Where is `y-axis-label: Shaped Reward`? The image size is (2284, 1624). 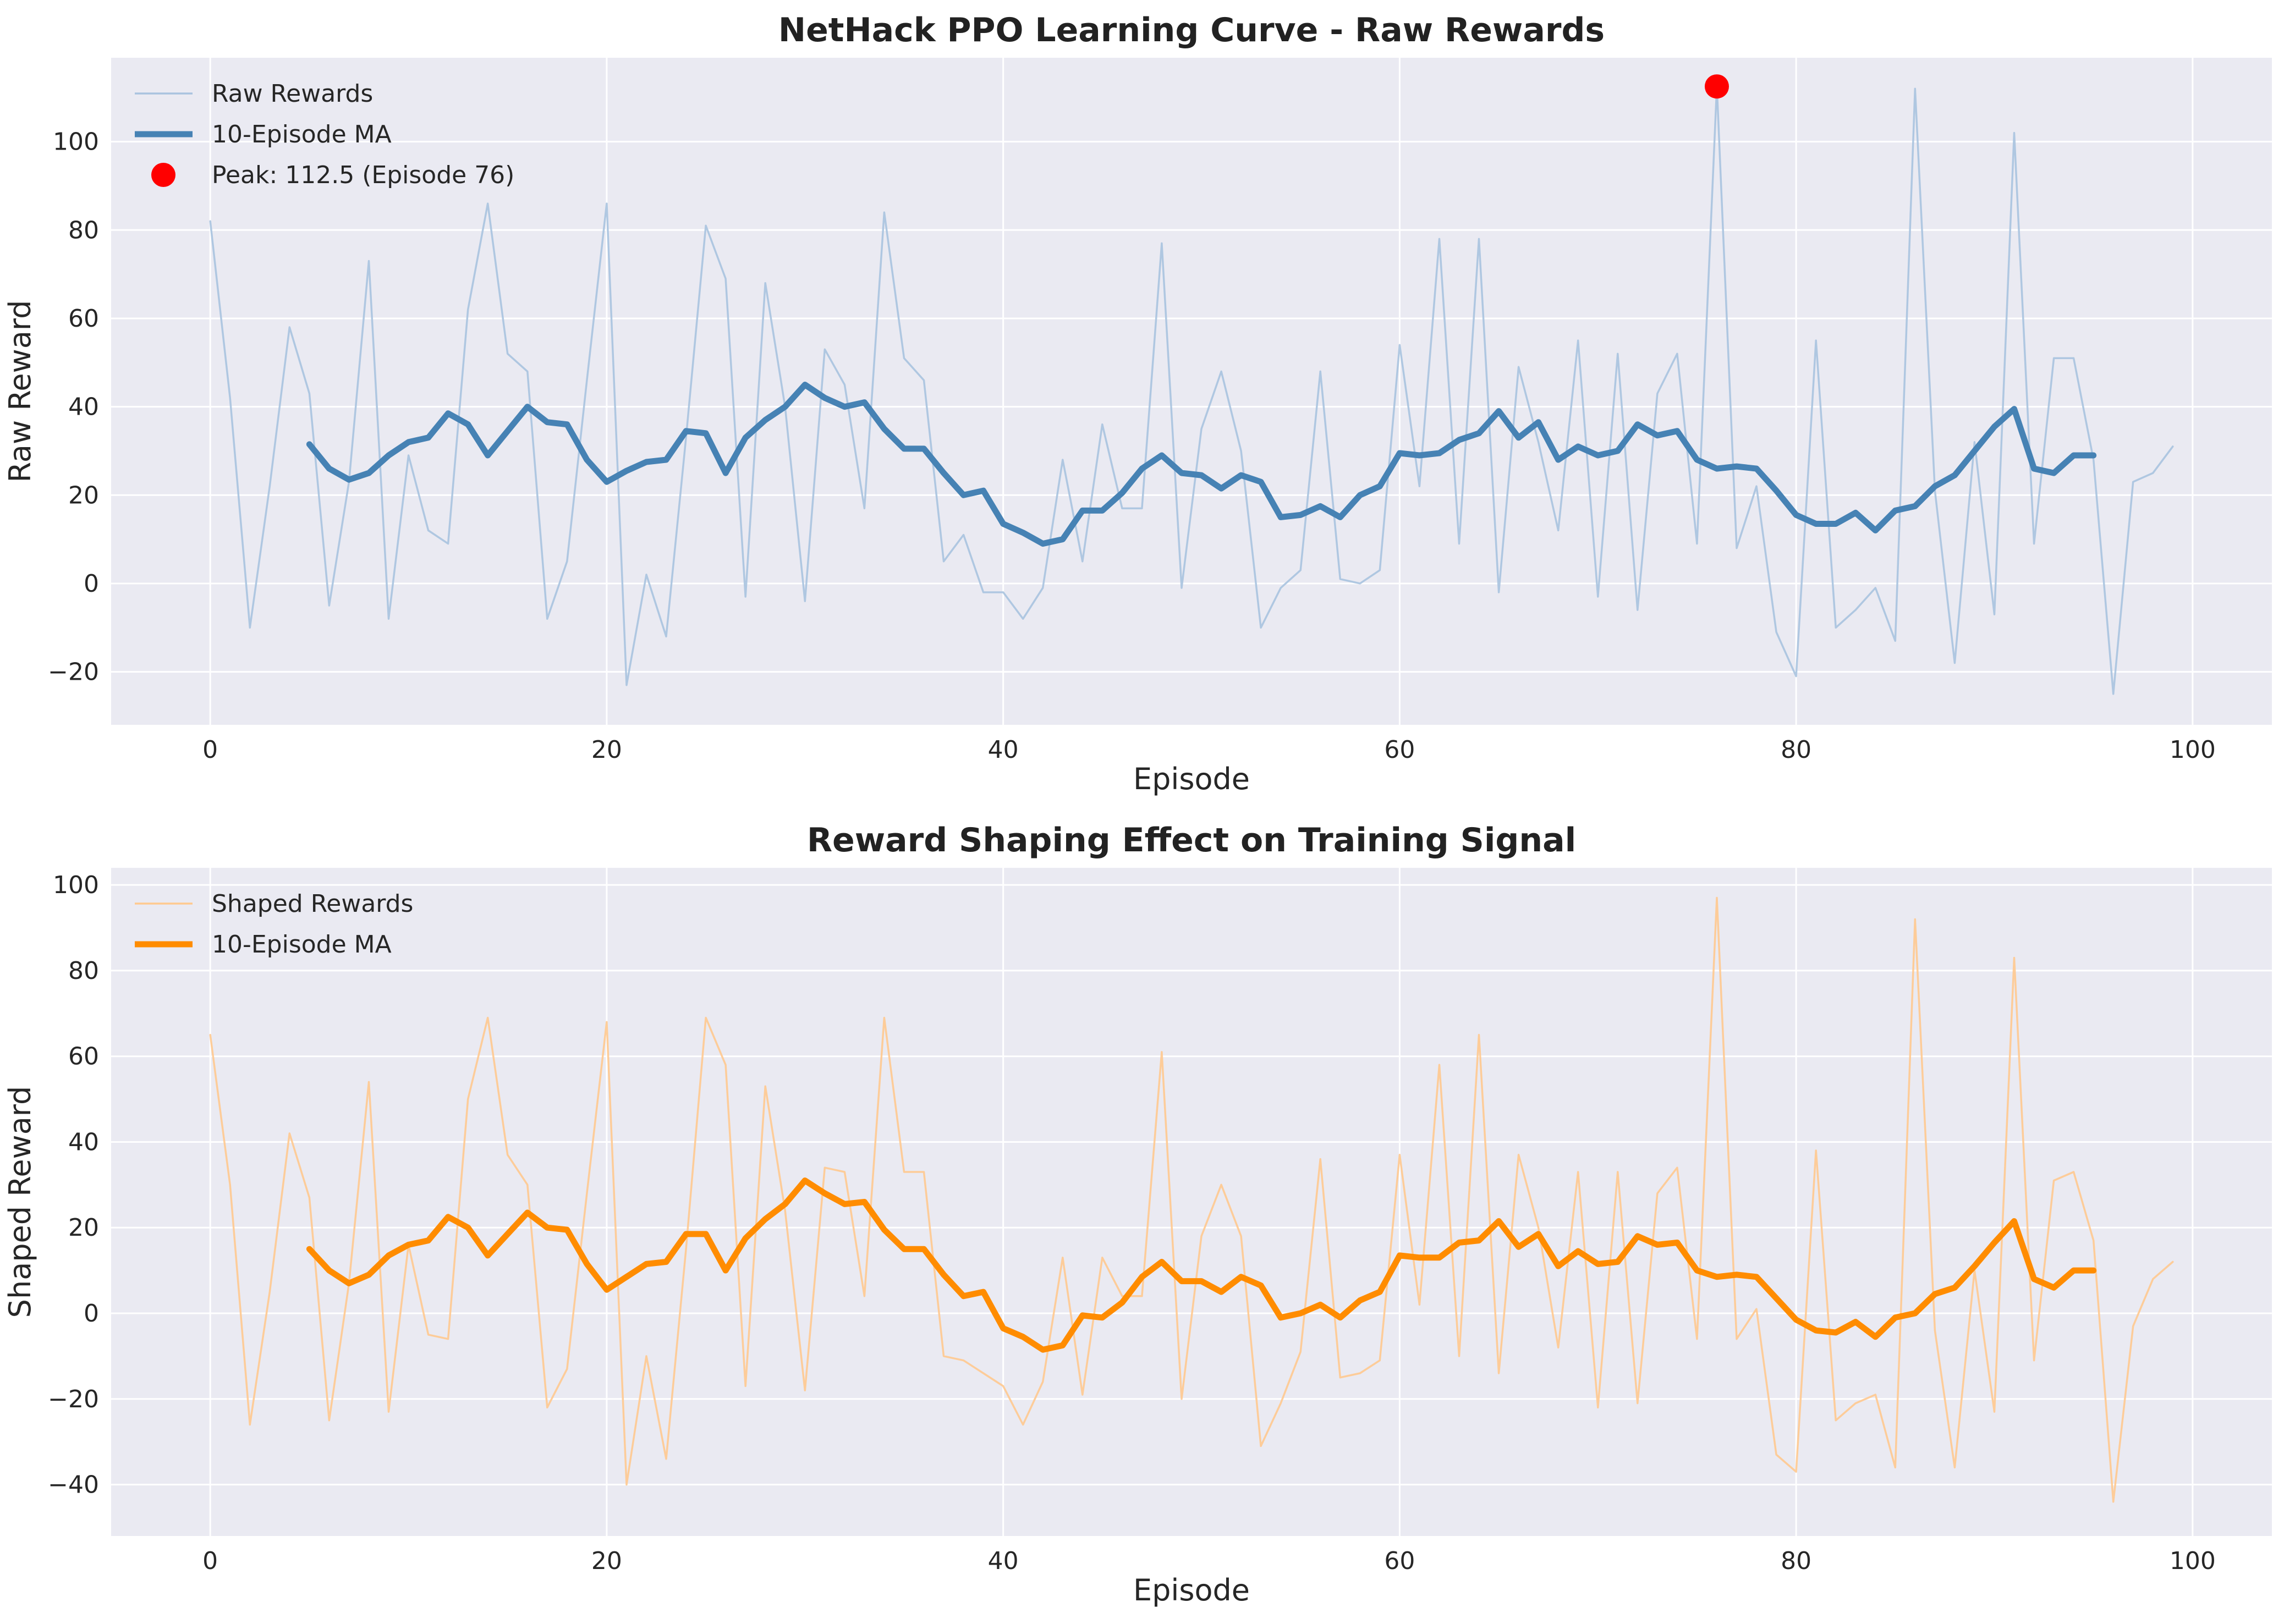
y-axis-label: Shaped Reward is located at coordinates (20, 1202).